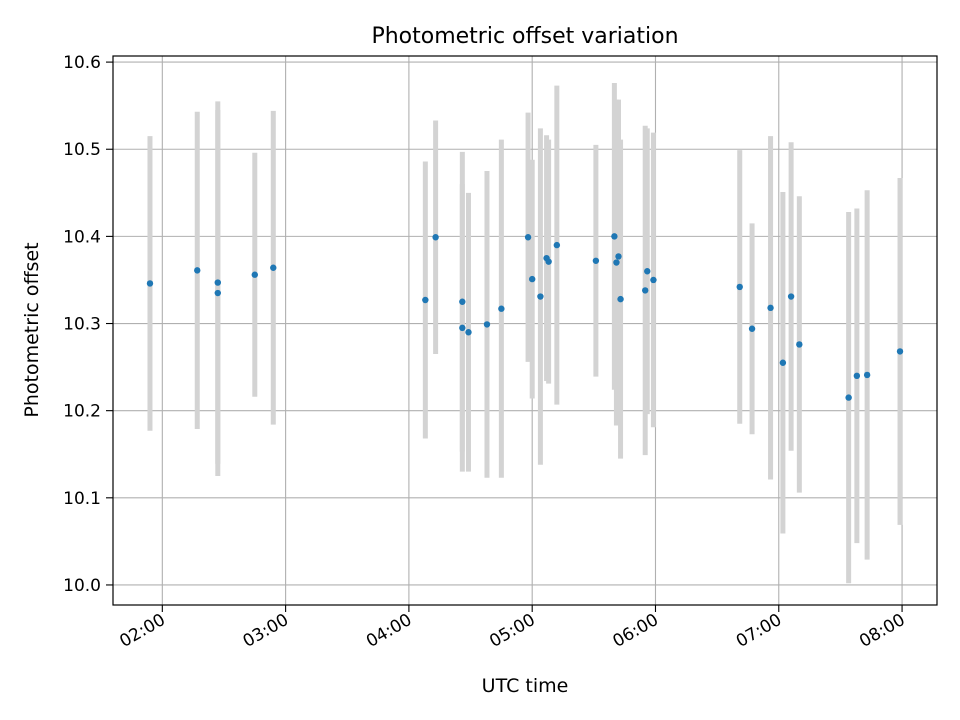 The height and width of the screenshot is (720, 960). Describe the element at coordinates (82, 499) in the screenshot. I see `y-tick-label: 10.1` at that location.